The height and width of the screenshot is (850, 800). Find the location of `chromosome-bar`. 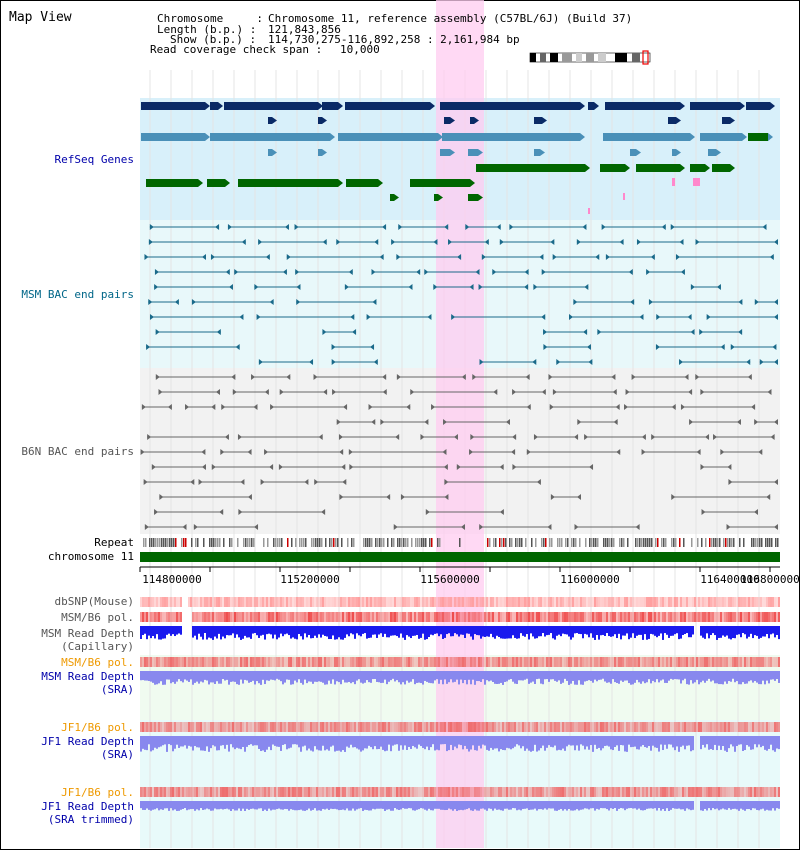

chromosome-bar is located at coordinates (460, 557).